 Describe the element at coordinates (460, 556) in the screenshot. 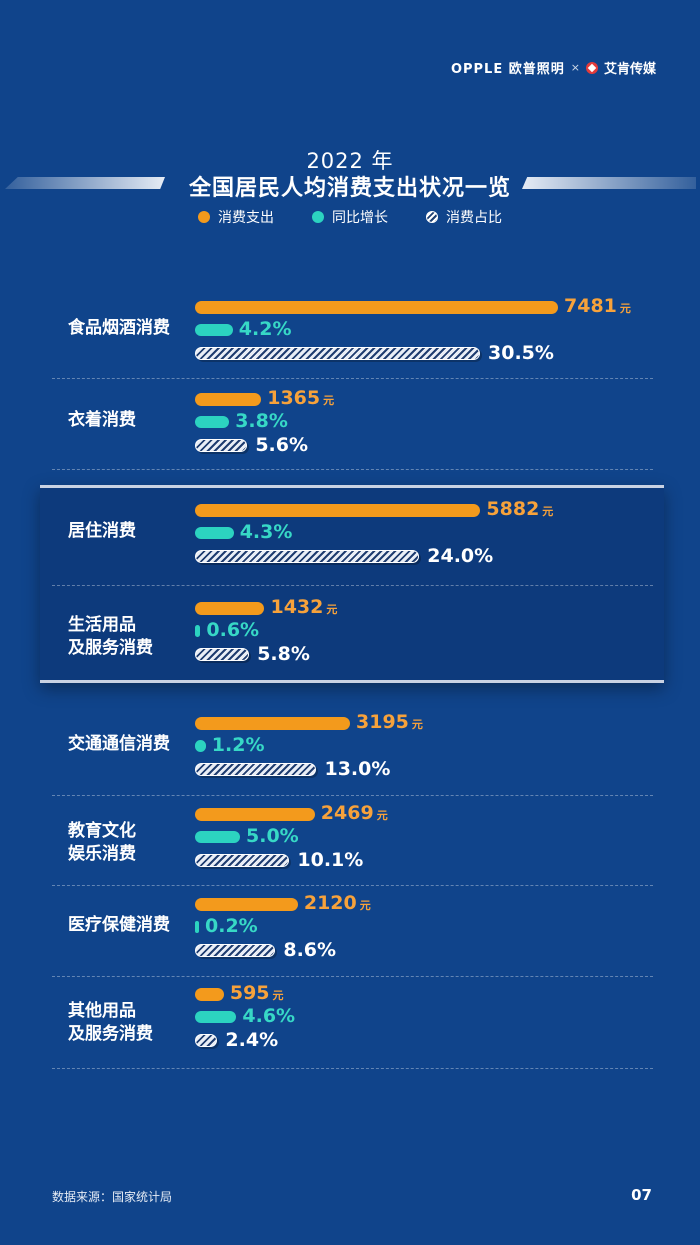

I see `share-value-label: 24.0%` at that location.